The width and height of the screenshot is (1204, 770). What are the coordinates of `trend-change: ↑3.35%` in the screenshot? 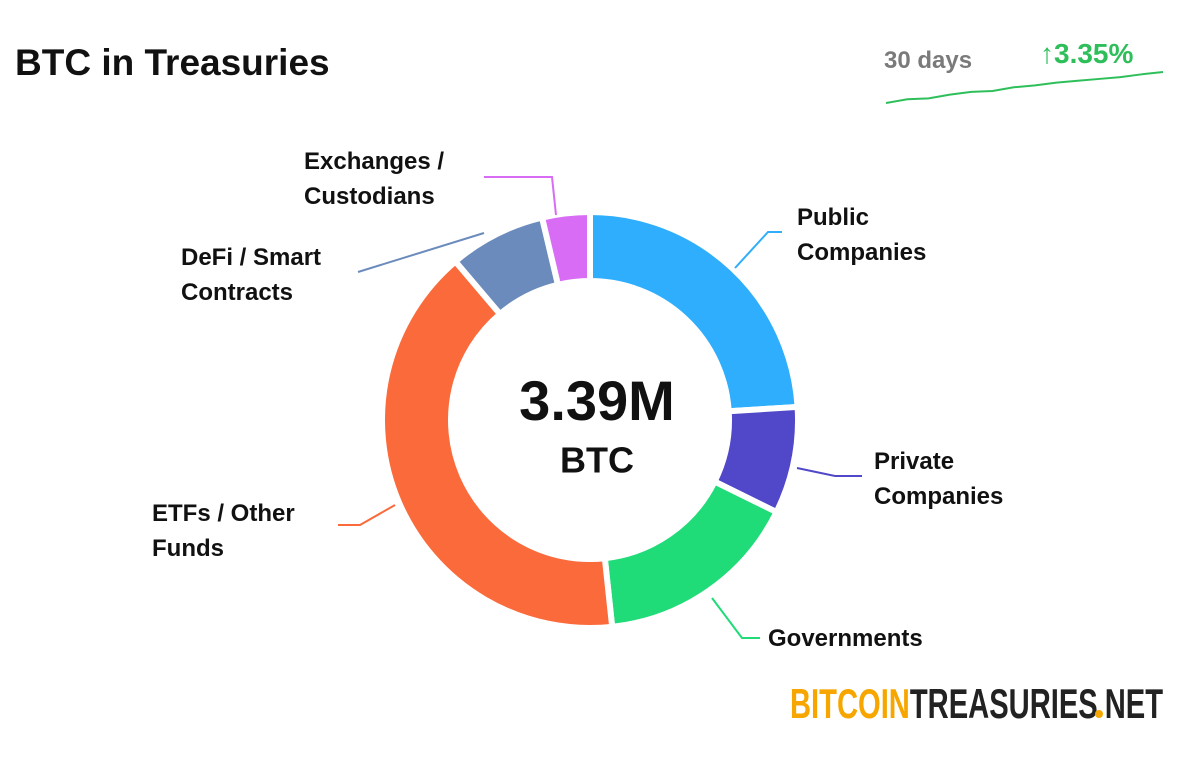 It's located at (1086, 53).